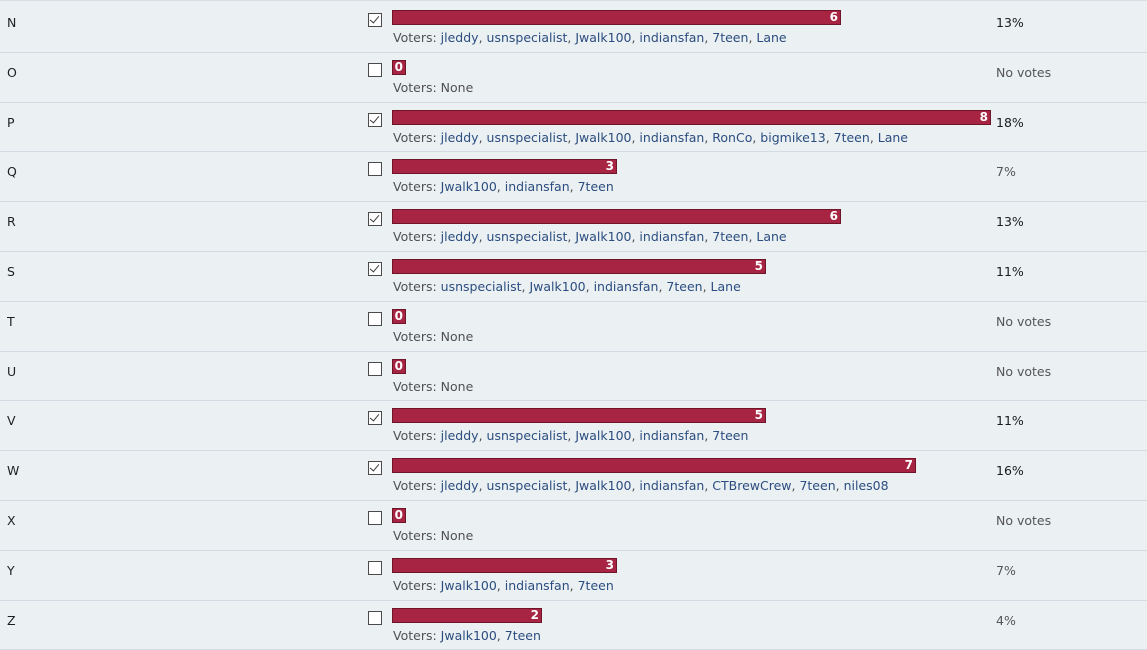  Describe the element at coordinates (573, 327) in the screenshot. I see `poll-option-row: T 0 Voters: None No votes` at that location.